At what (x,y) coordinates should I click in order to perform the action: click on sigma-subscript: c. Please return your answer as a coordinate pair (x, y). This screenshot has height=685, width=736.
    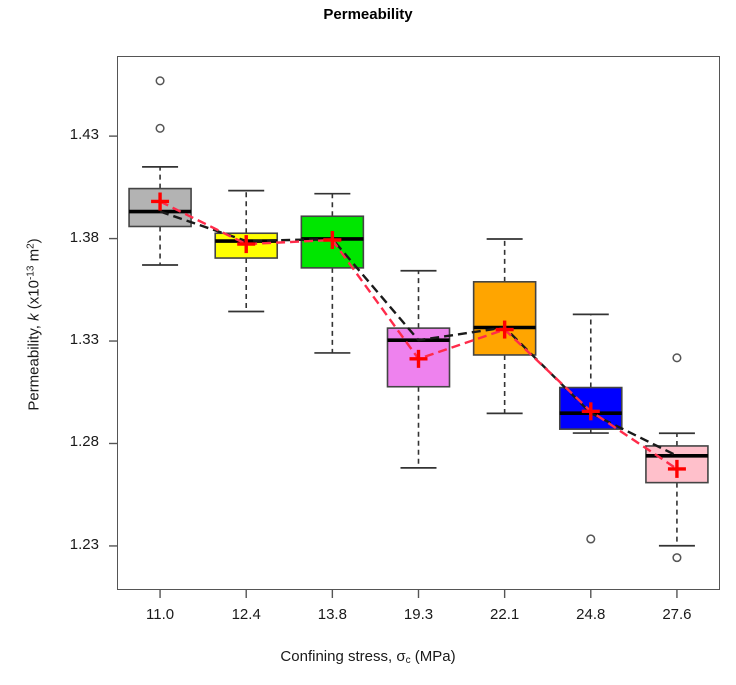
    Looking at the image, I should click on (408, 661).